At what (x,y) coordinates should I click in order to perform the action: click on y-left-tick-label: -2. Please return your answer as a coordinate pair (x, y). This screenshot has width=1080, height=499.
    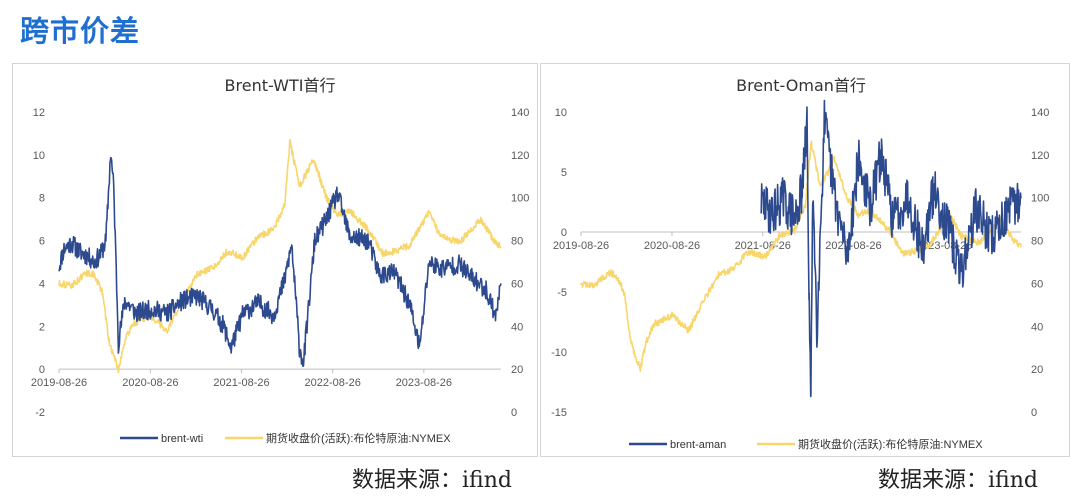
    Looking at the image, I should click on (40, 413).